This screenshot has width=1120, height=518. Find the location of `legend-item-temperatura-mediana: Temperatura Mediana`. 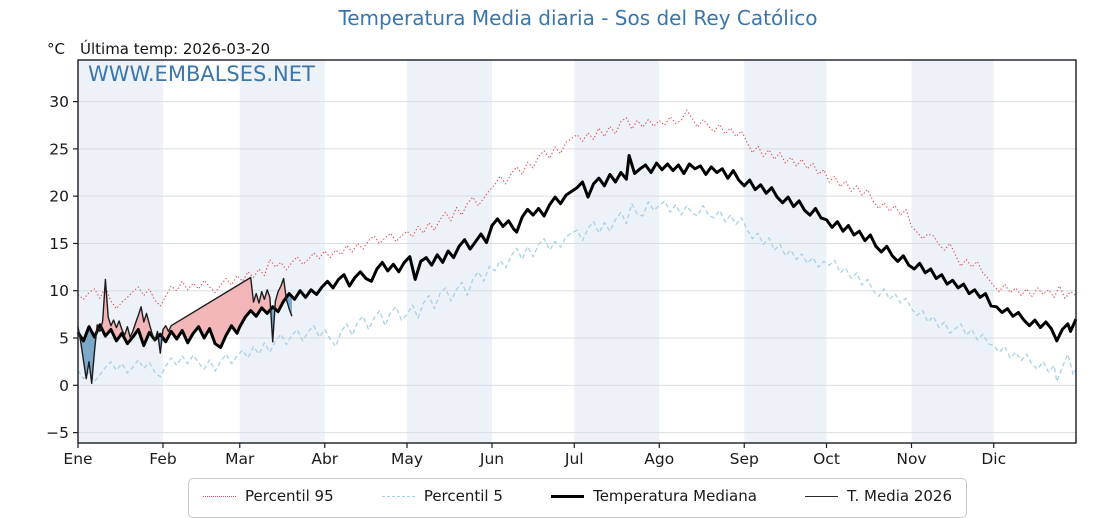

legend-item-temperatura-mediana: Temperatura Mediana is located at coordinates (654, 496).